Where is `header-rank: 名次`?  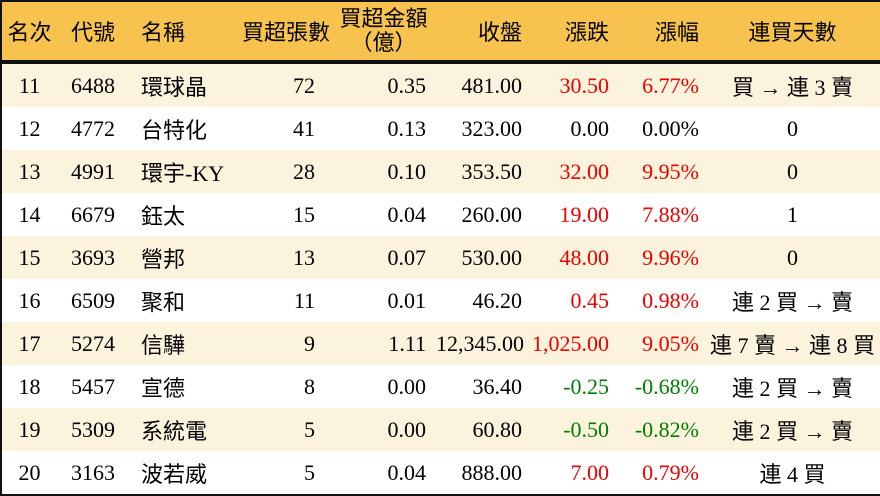 header-rank: 名次 is located at coordinates (29, 32).